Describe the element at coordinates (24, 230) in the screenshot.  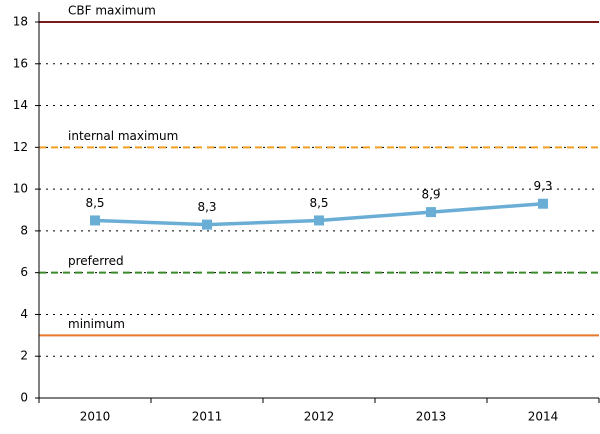
I see `y-tick-label: 8` at that location.